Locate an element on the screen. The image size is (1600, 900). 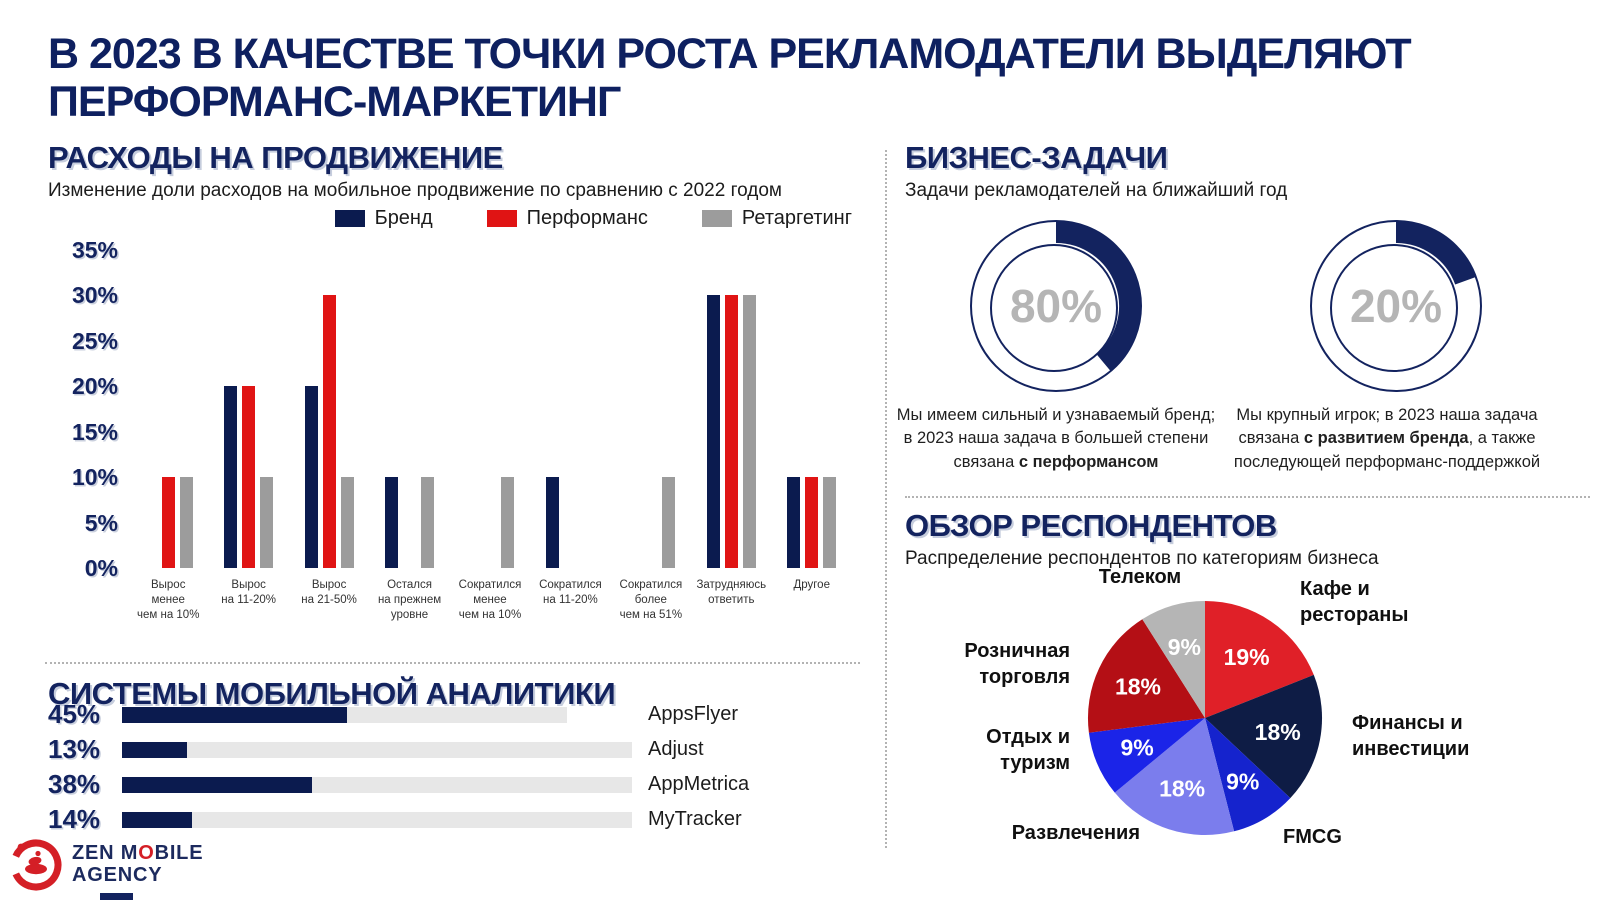
logo-line1: ZEN MOBILE is located at coordinates (138, 852).